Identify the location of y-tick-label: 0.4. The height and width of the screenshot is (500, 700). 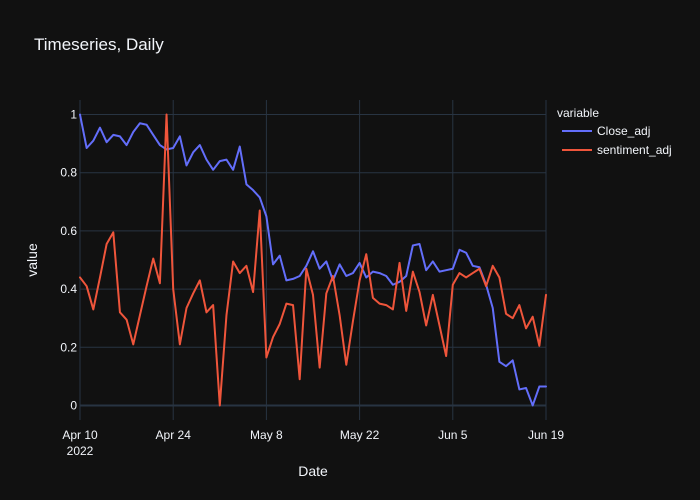
(68, 289).